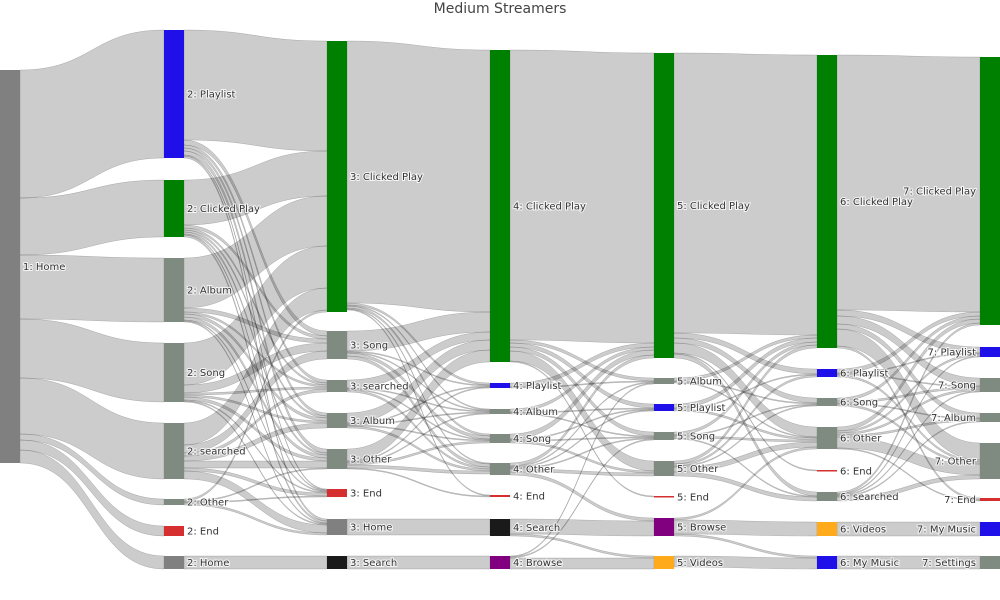 Image resolution: width=1000 pixels, height=600 pixels. Describe the element at coordinates (949, 563) in the screenshot. I see `node-label: 7: Settings` at that location.